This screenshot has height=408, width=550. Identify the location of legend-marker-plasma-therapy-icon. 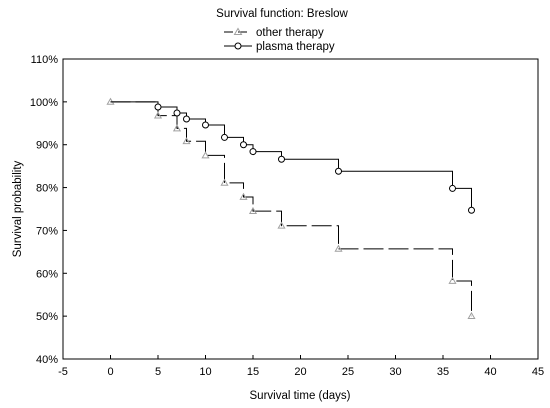
(238, 46).